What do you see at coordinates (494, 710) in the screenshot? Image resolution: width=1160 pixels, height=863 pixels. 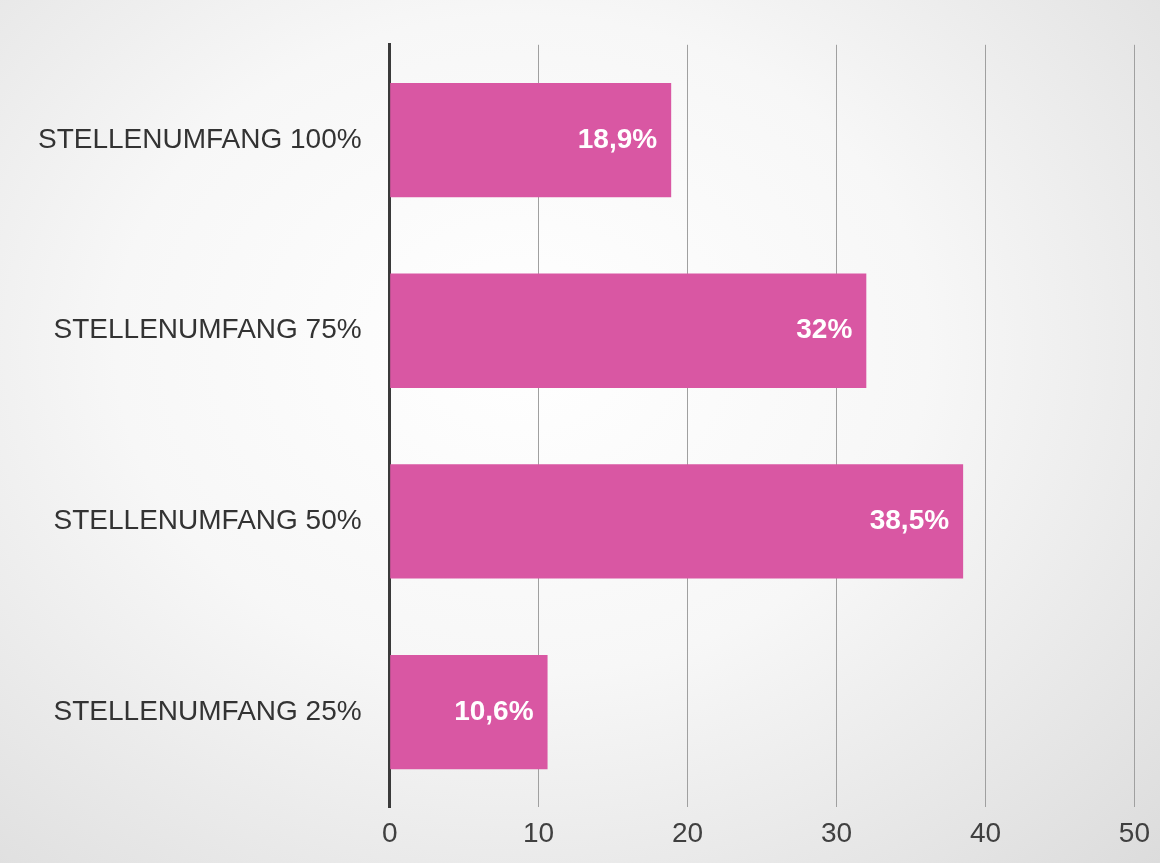 I see `data-label: 10,6%` at bounding box center [494, 710].